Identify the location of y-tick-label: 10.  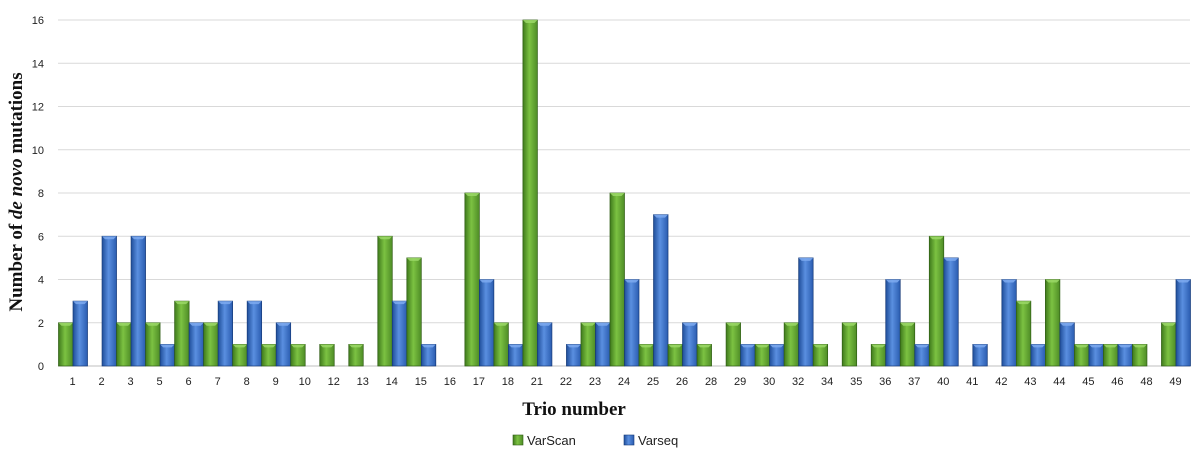
(38, 151).